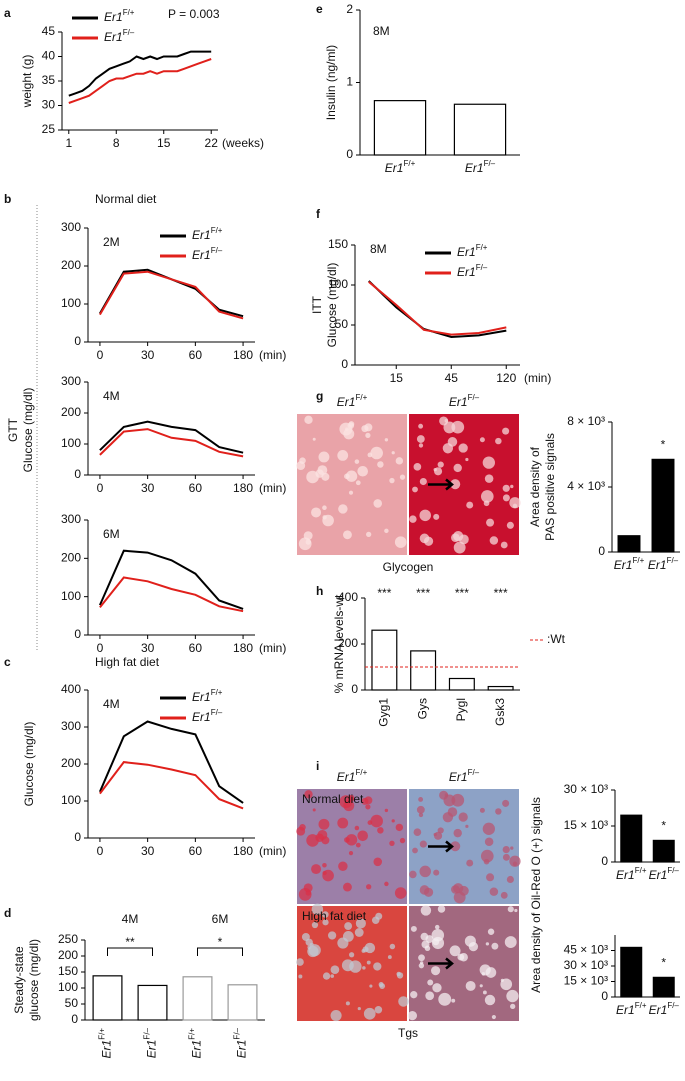 The width and height of the screenshot is (685, 1081). What do you see at coordinates (352, 401) in the screenshot?
I see `column-label: Er1F/+` at bounding box center [352, 401].